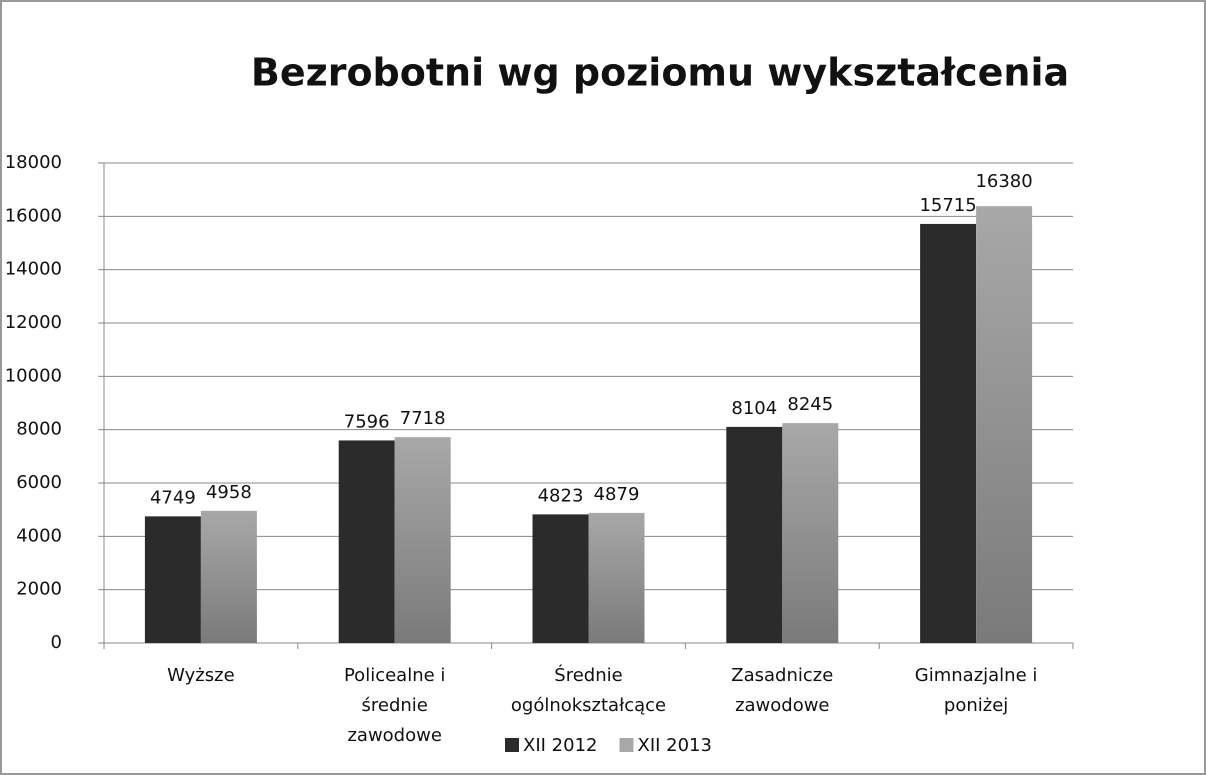 This screenshot has height=775, width=1206. I want to click on x-tick-label: Średnie ogólnokształcące, so click(588, 690).